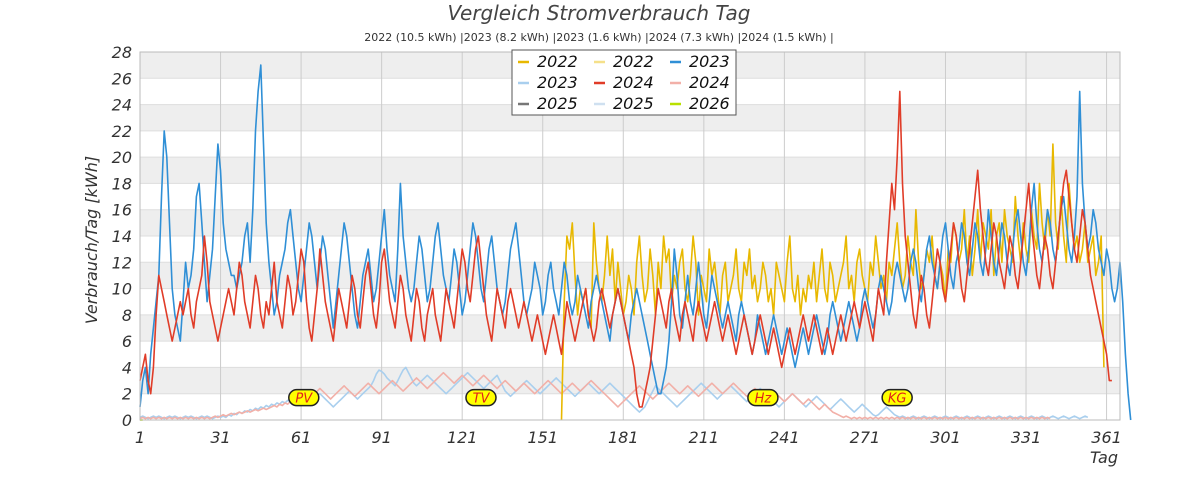  What do you see at coordinates (1106, 437) in the screenshot?
I see `x-tick-label: 361` at bounding box center [1106, 437].